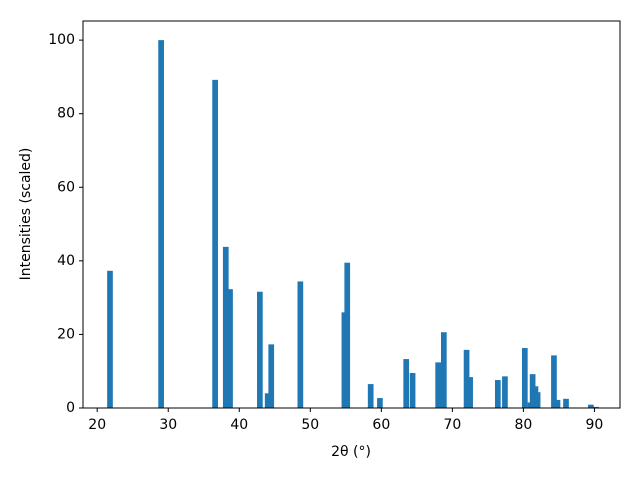 The width and height of the screenshot is (640, 480). I want to click on x-tick-label: 90, so click(595, 425).